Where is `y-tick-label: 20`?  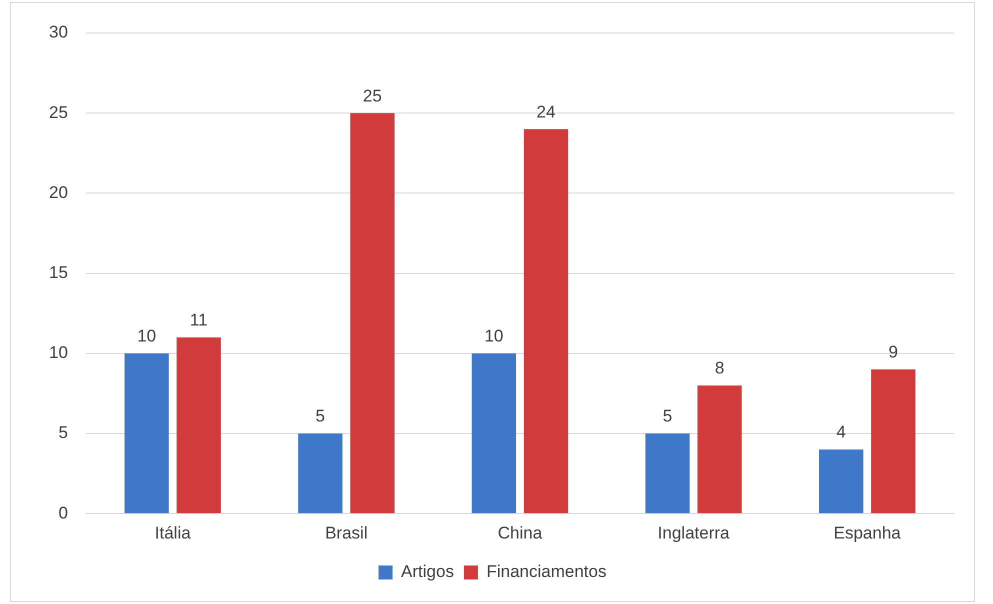 y-tick-label: 20 is located at coordinates (58, 192).